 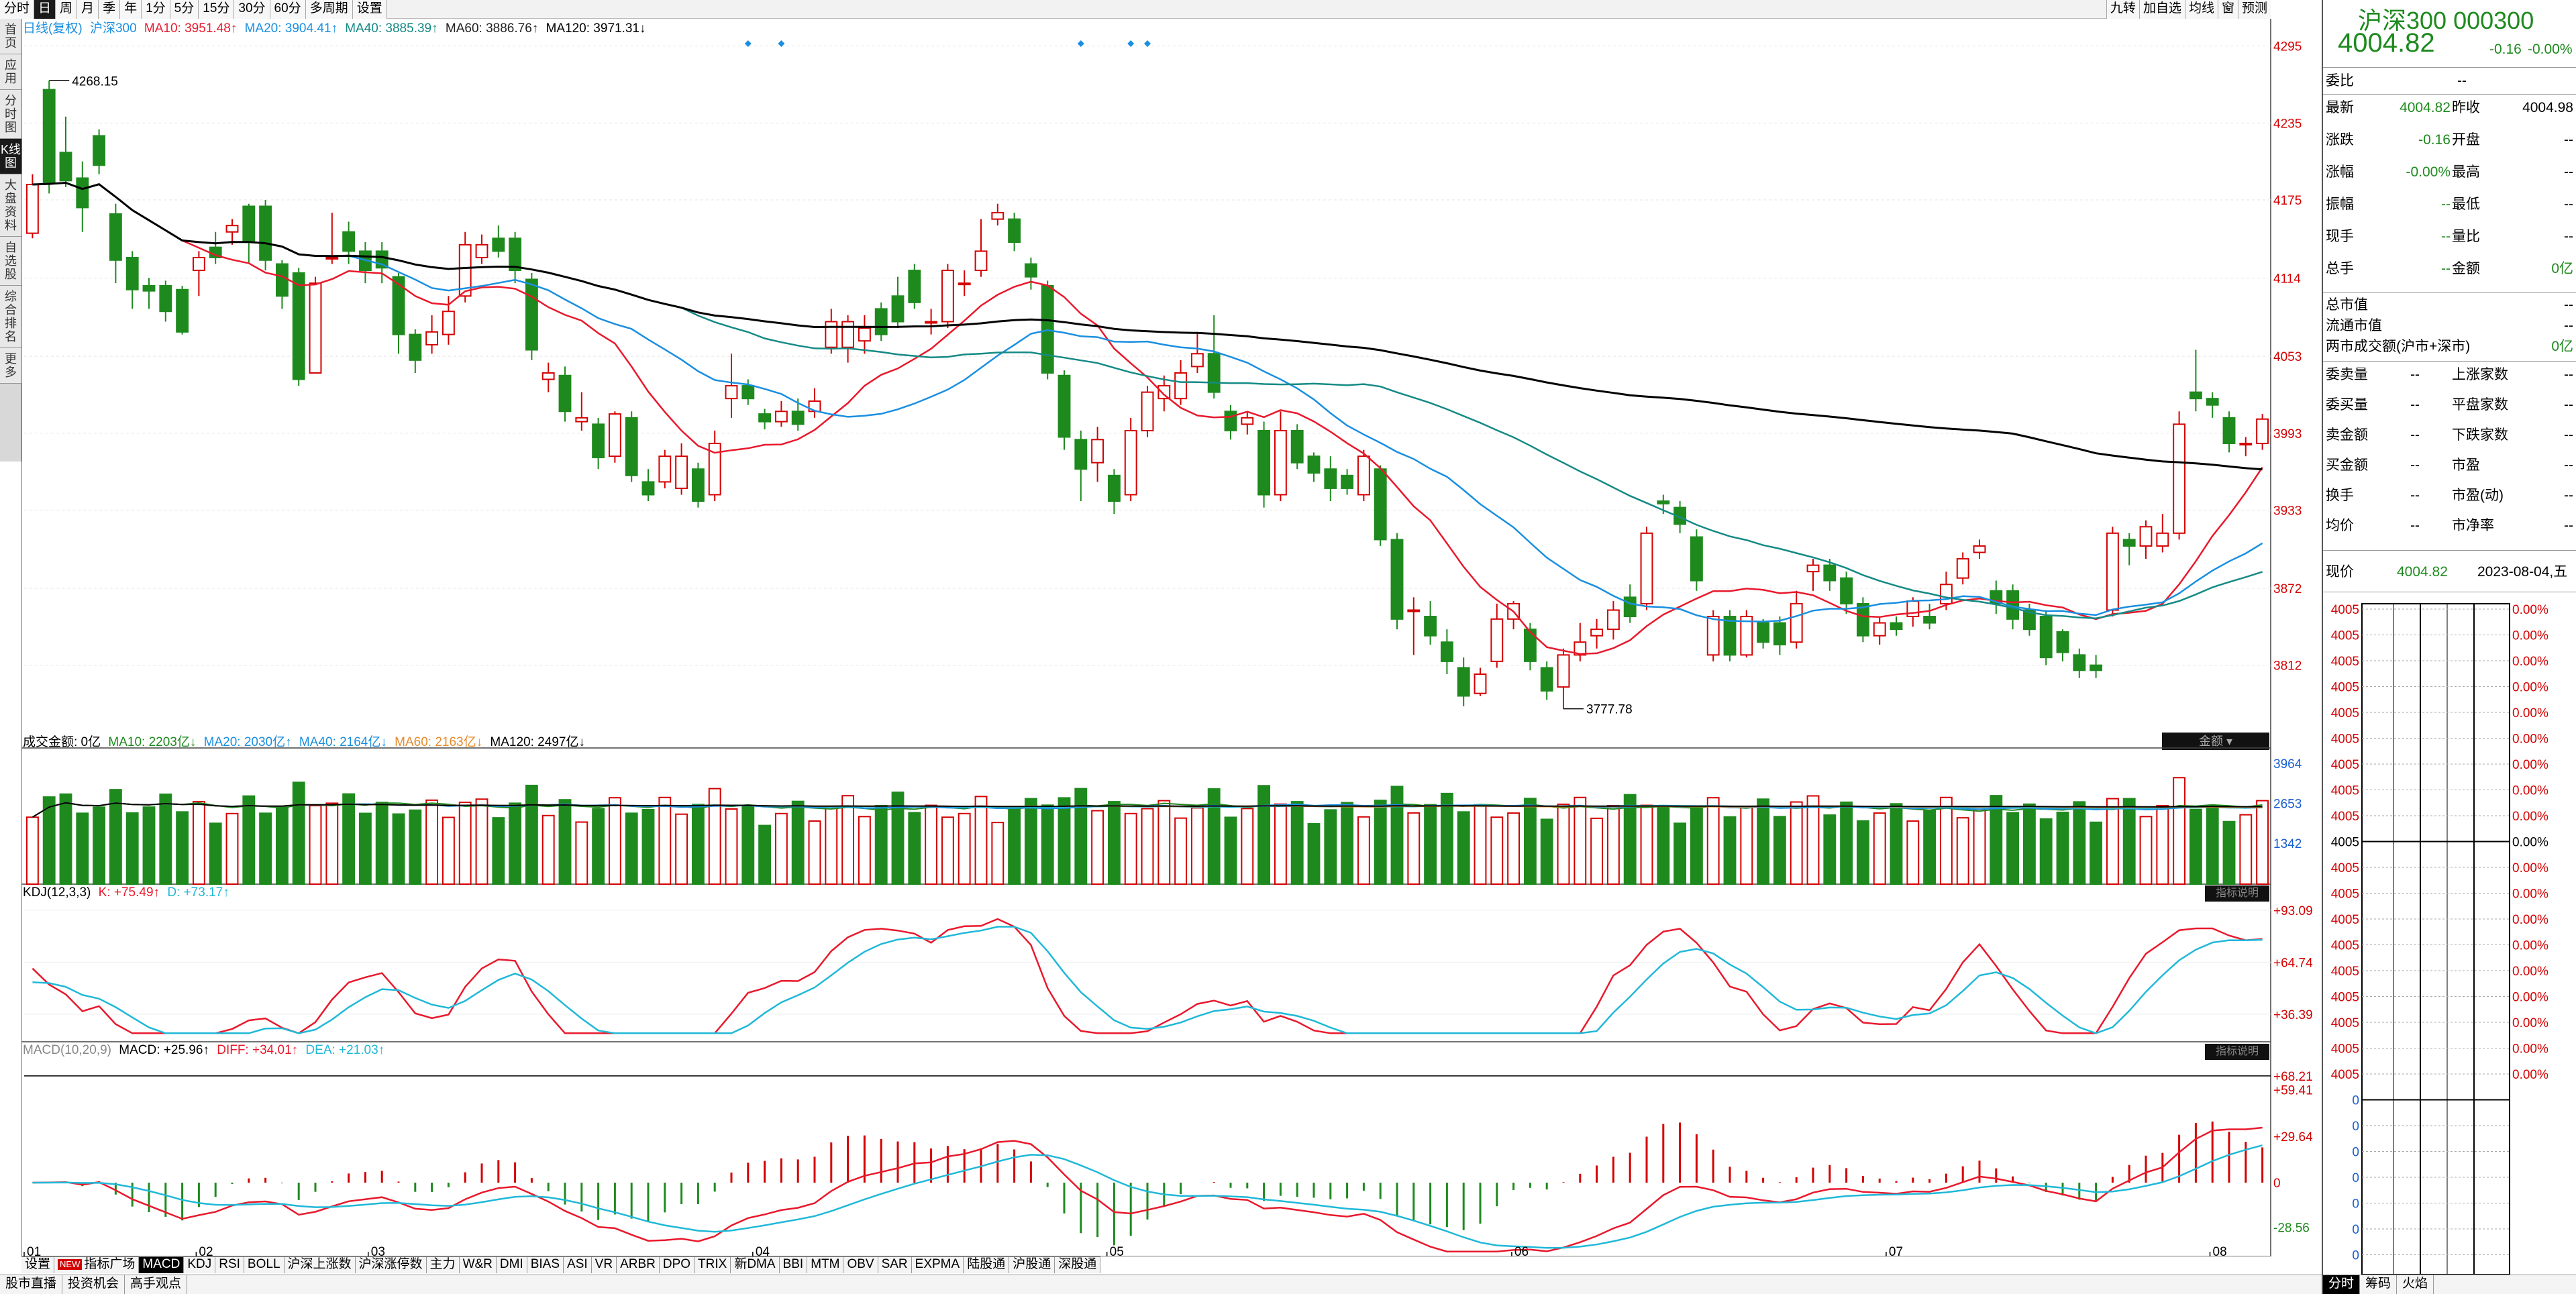 What do you see at coordinates (2415, 1284) in the screenshot?
I see `panel-bottom-tab: 火焰` at bounding box center [2415, 1284].